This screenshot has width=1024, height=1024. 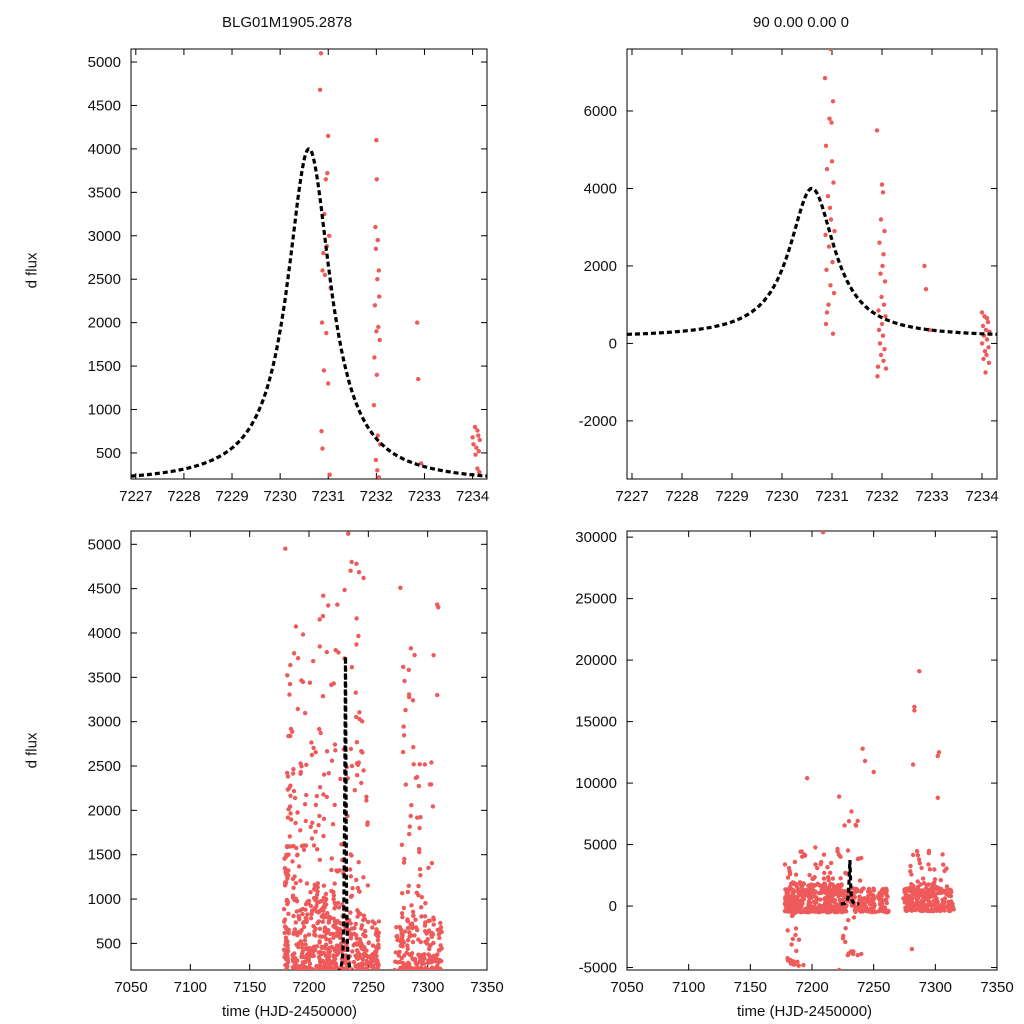 I want to click on x-tick-label: 7227, so click(x=135, y=496).